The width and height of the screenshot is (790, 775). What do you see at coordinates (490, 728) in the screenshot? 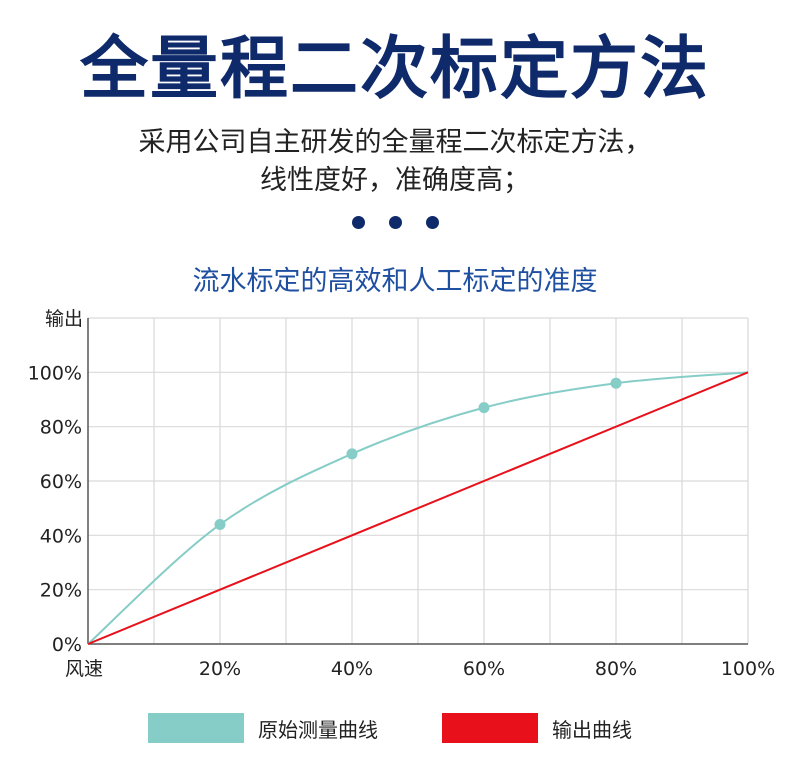
I see `legend-swatch-output` at bounding box center [490, 728].